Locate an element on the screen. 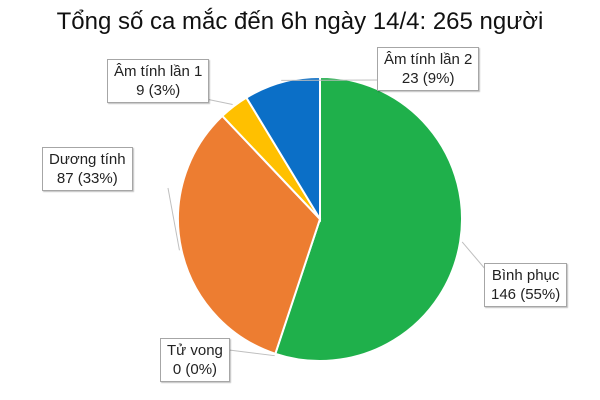 The height and width of the screenshot is (400, 600). data-label-am-tinh-lan-2: Âm tính lần 2 23 (9%) is located at coordinates (428, 69).